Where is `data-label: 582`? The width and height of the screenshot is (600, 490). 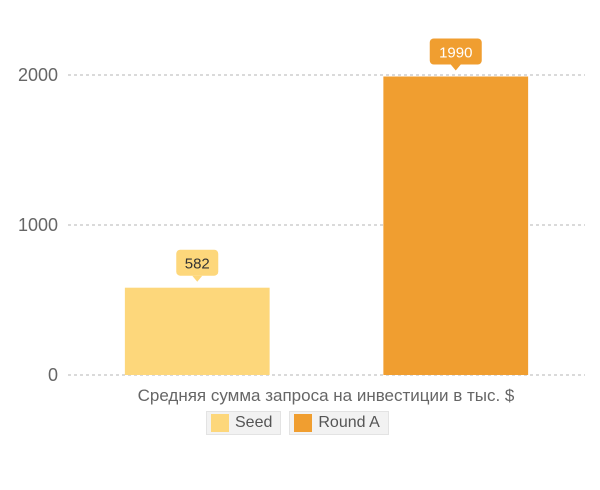
data-label: 582 is located at coordinates (197, 265).